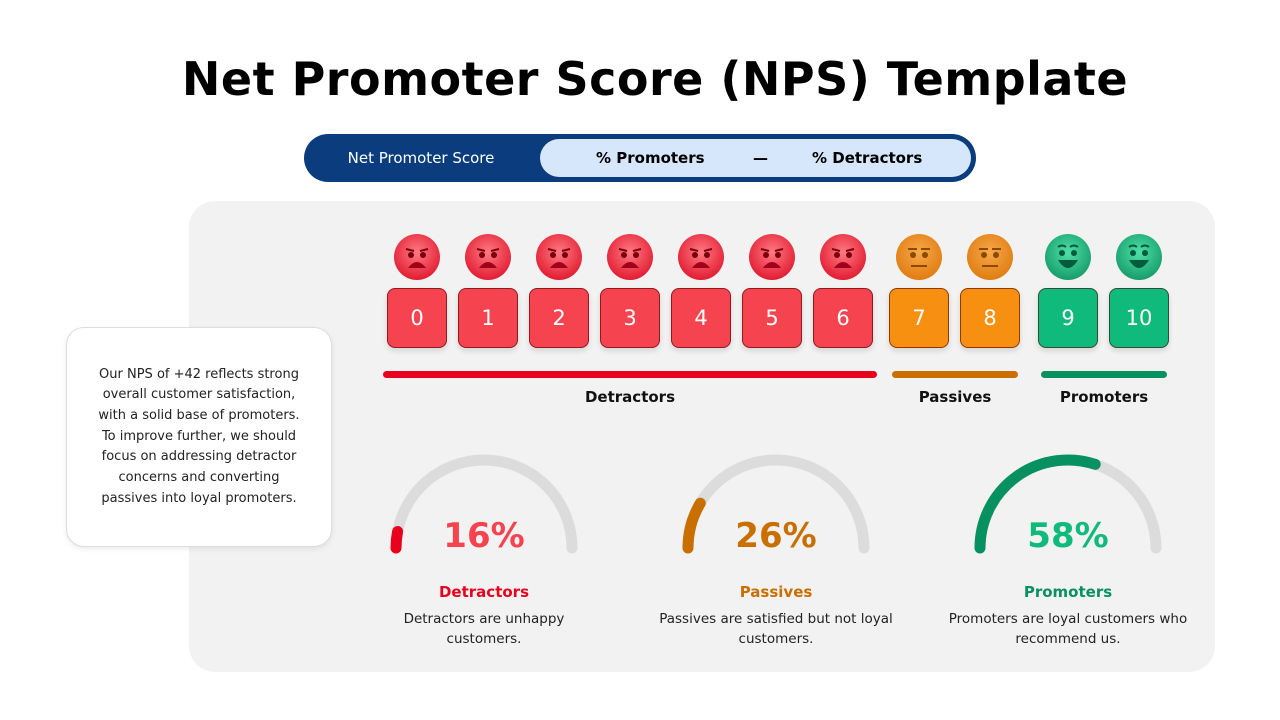 The width and height of the screenshot is (1280, 720). What do you see at coordinates (417, 318) in the screenshot?
I see `score-box-0: 0` at bounding box center [417, 318].